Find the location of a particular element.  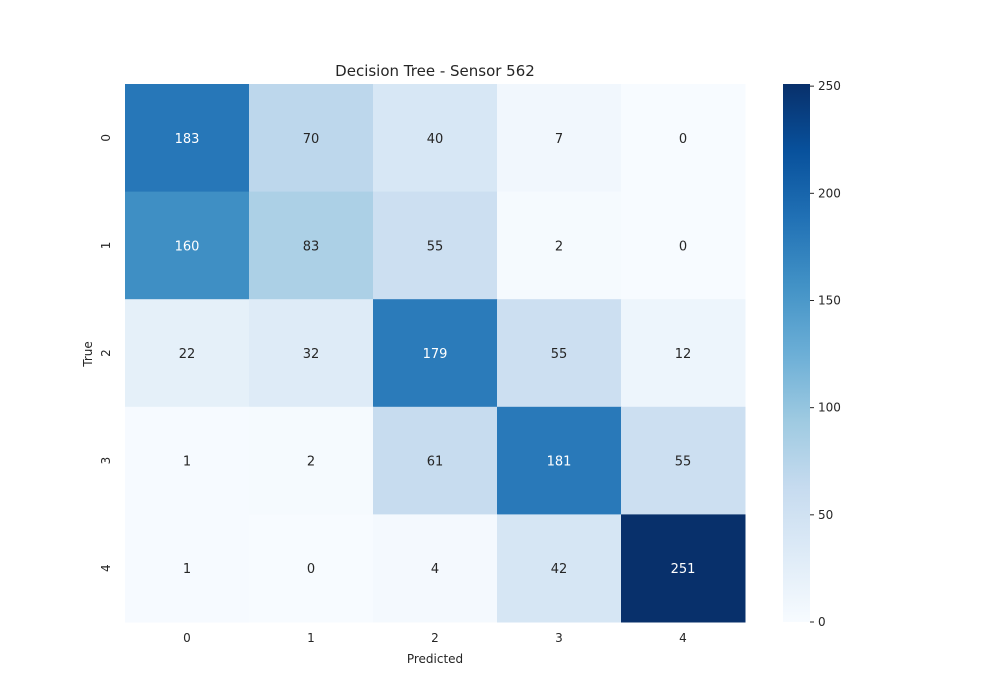

heatmap-cell-label: 42 is located at coordinates (559, 569).